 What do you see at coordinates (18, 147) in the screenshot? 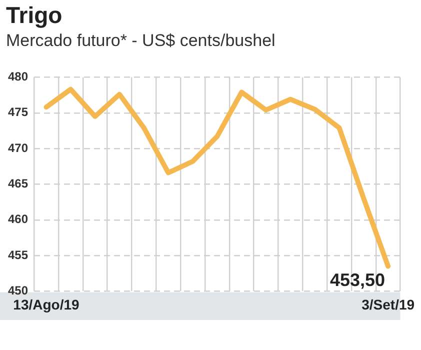
I see `y-tick-label: 470` at bounding box center [18, 147].